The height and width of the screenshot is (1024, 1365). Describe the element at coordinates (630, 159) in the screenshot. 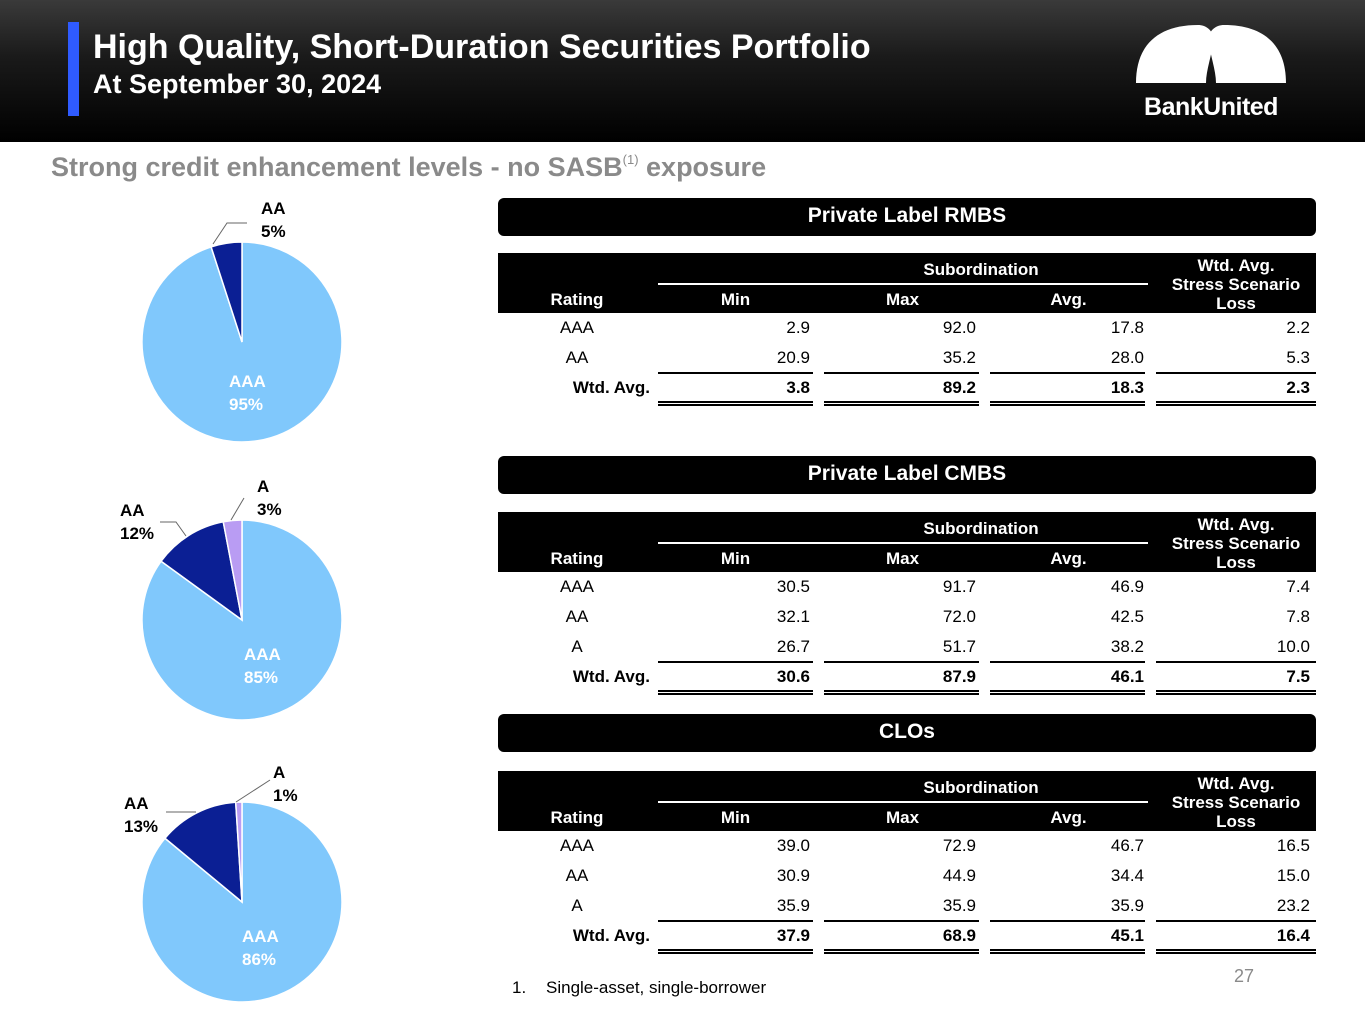

I see `footnote-marker: (1)` at that location.